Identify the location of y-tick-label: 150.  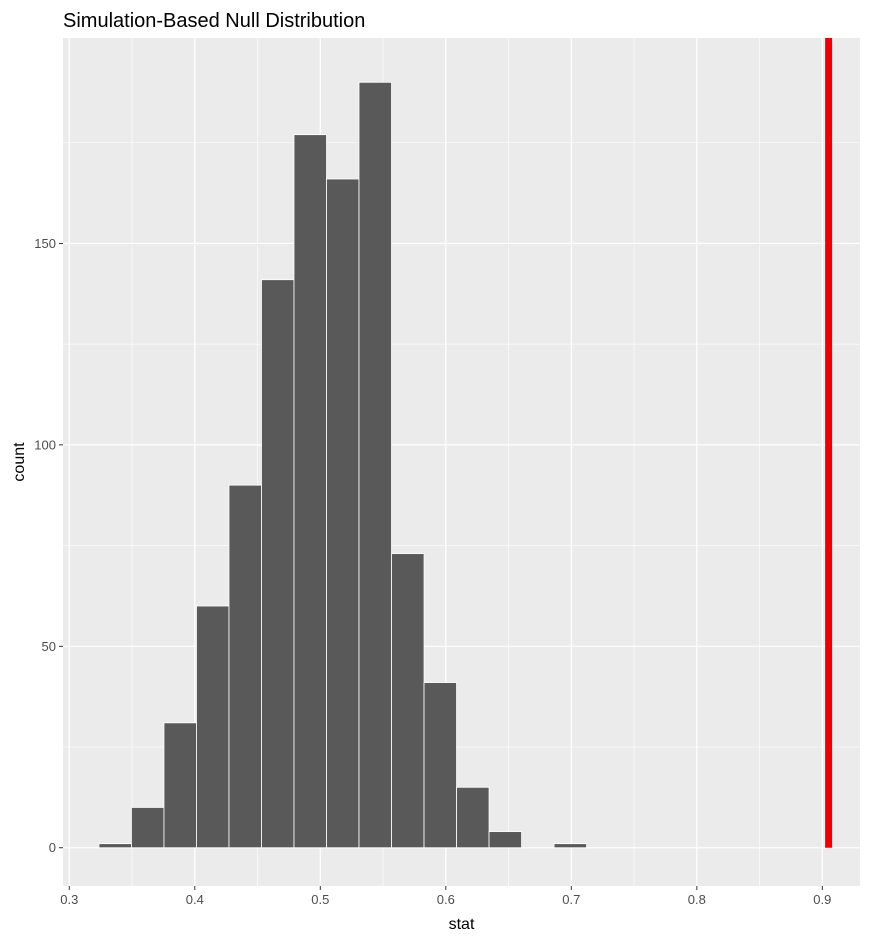
(45, 243).